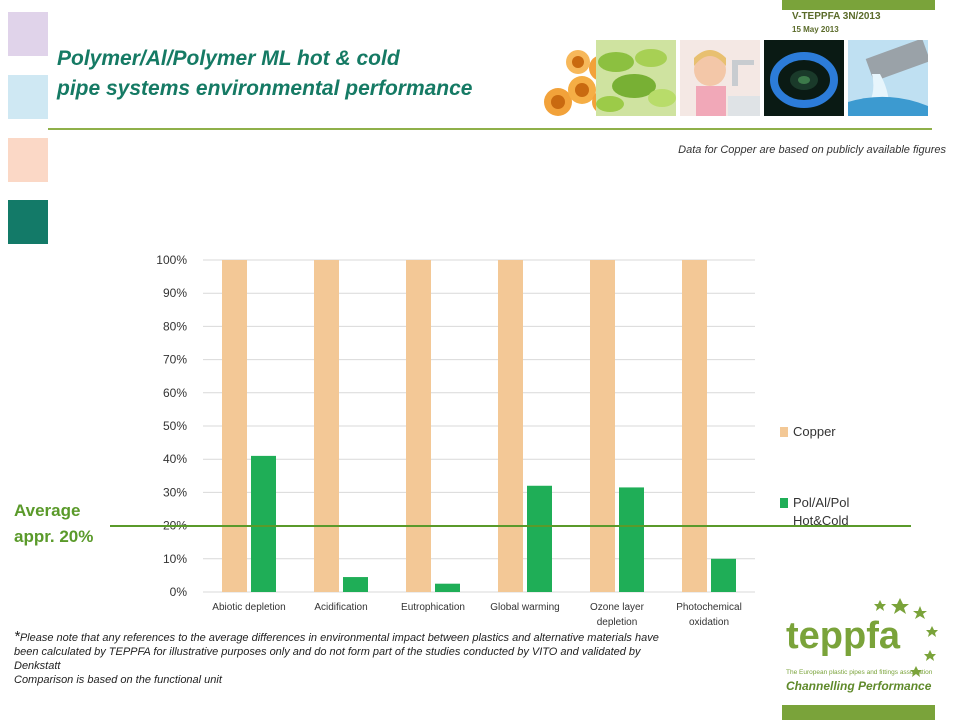 The image size is (960, 720). What do you see at coordinates (784, 432) in the screenshot?
I see `legend-swatch-copper` at bounding box center [784, 432].